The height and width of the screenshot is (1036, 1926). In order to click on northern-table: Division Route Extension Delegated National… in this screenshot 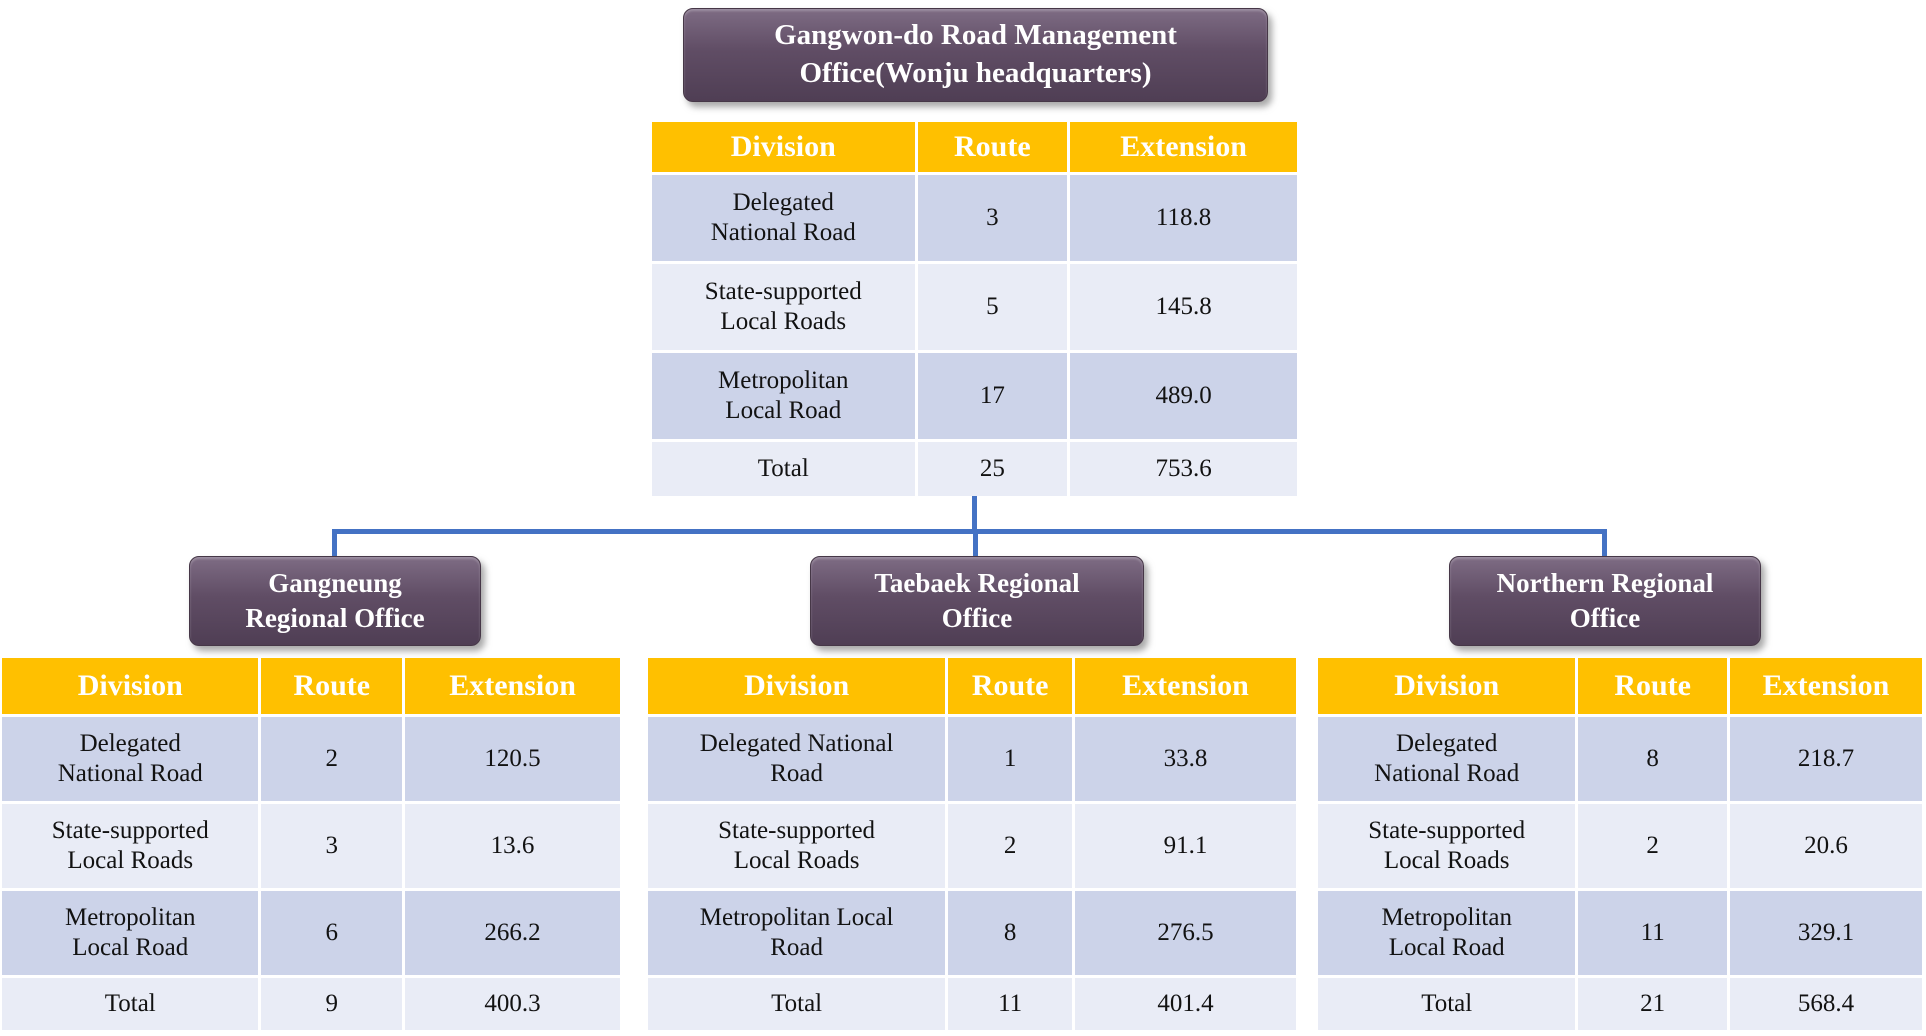, I will do `click(1620, 844)`.